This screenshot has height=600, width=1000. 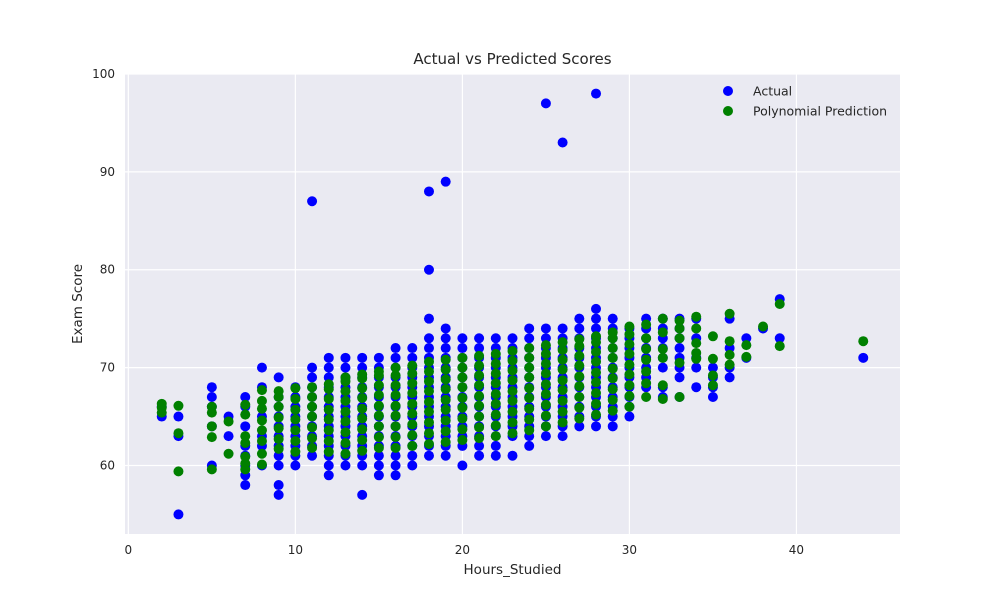 I want to click on y-tick-label: 60, so click(x=107, y=465).